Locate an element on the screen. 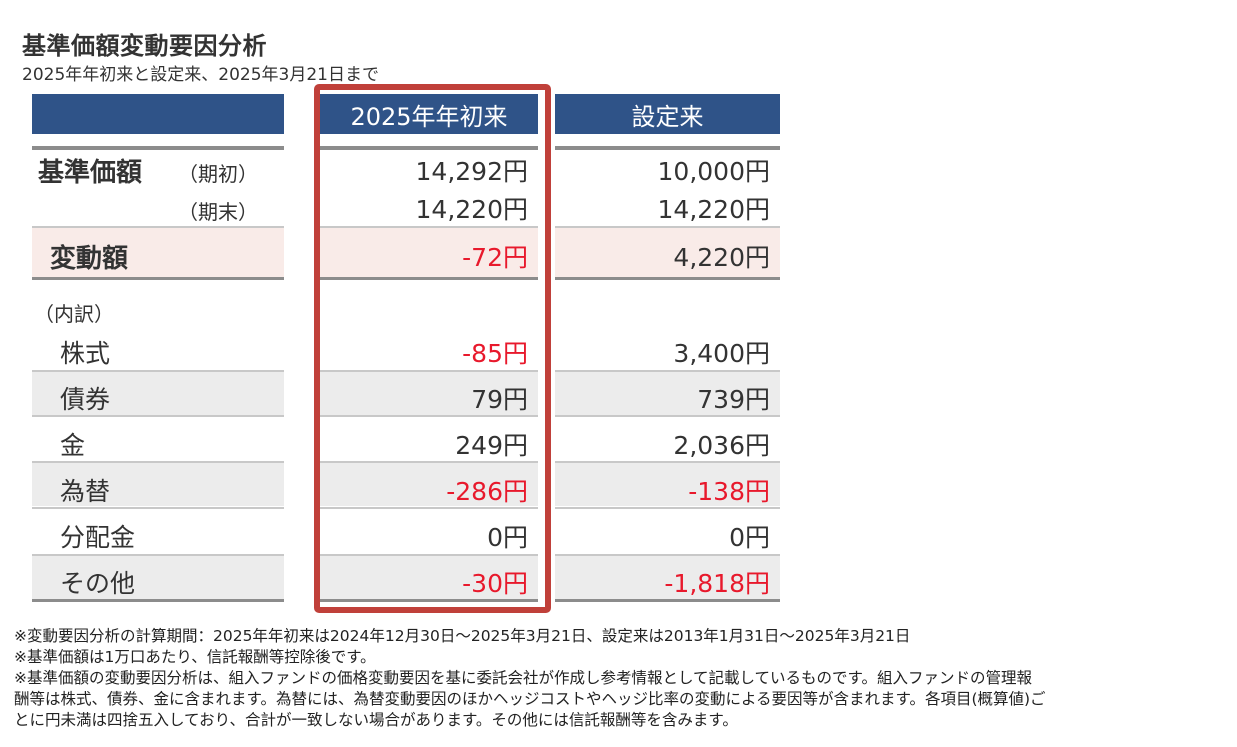 Image resolution: width=1237 pixels, height=747 pixels. breakdown-distribution-ytd: 0円 is located at coordinates (507, 537).